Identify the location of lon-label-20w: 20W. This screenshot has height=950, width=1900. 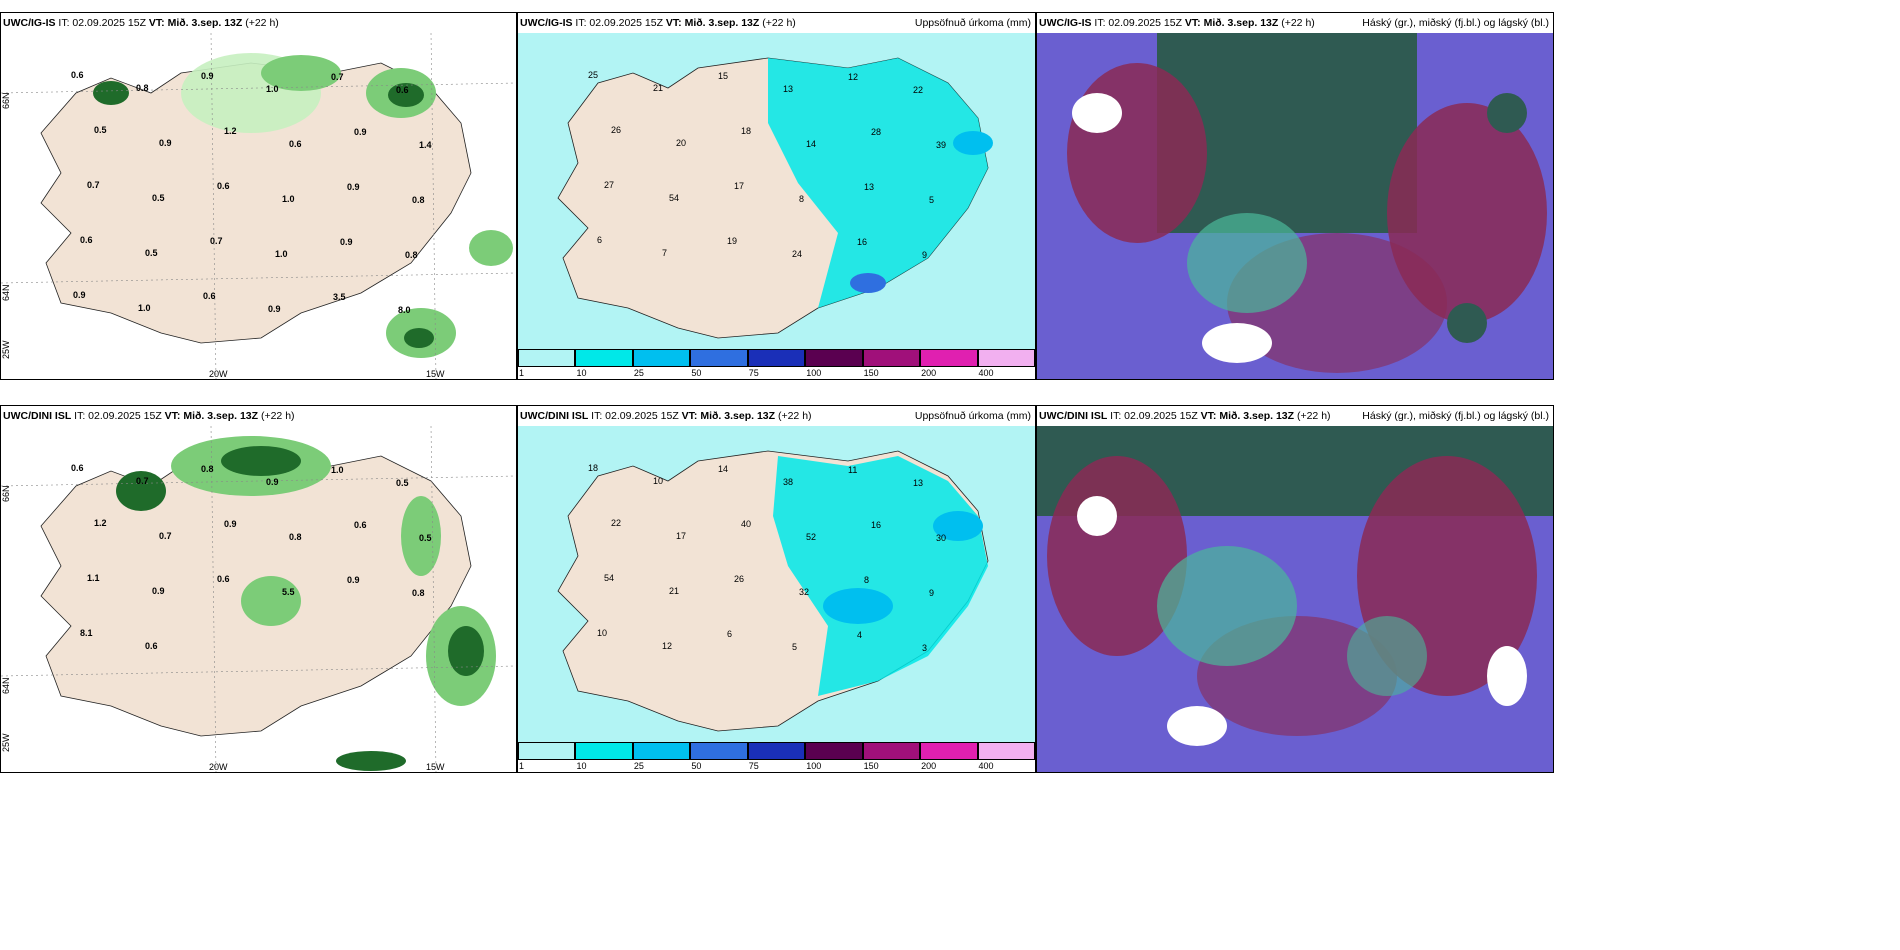
(218, 374).